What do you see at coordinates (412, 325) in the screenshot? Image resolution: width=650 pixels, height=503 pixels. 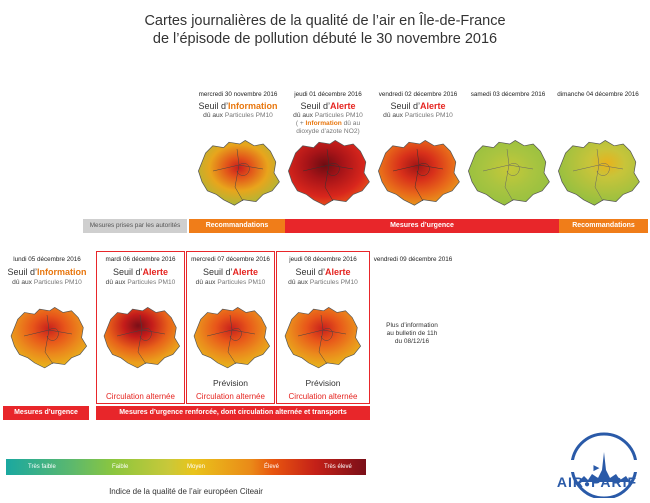 I see `note-line: Plus d’information` at bounding box center [412, 325].